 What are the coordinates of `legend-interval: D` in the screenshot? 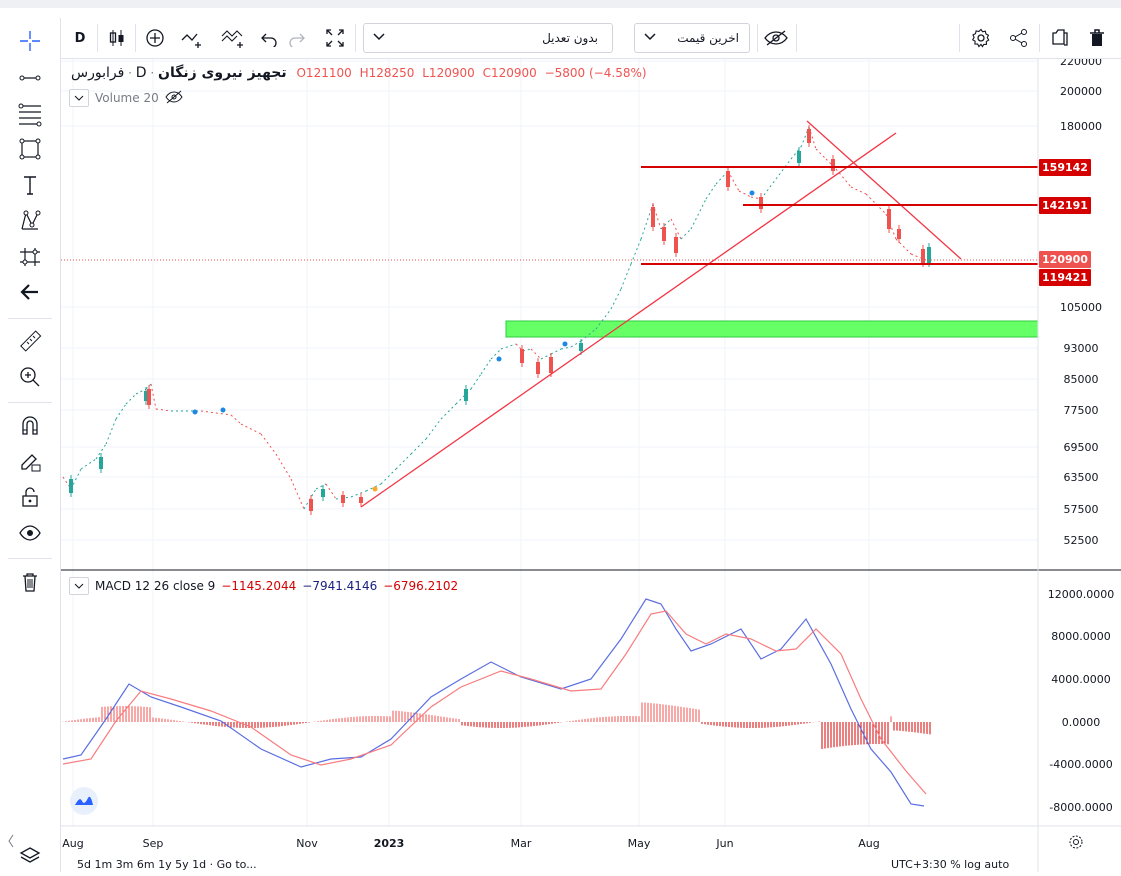 It's located at (141, 73).